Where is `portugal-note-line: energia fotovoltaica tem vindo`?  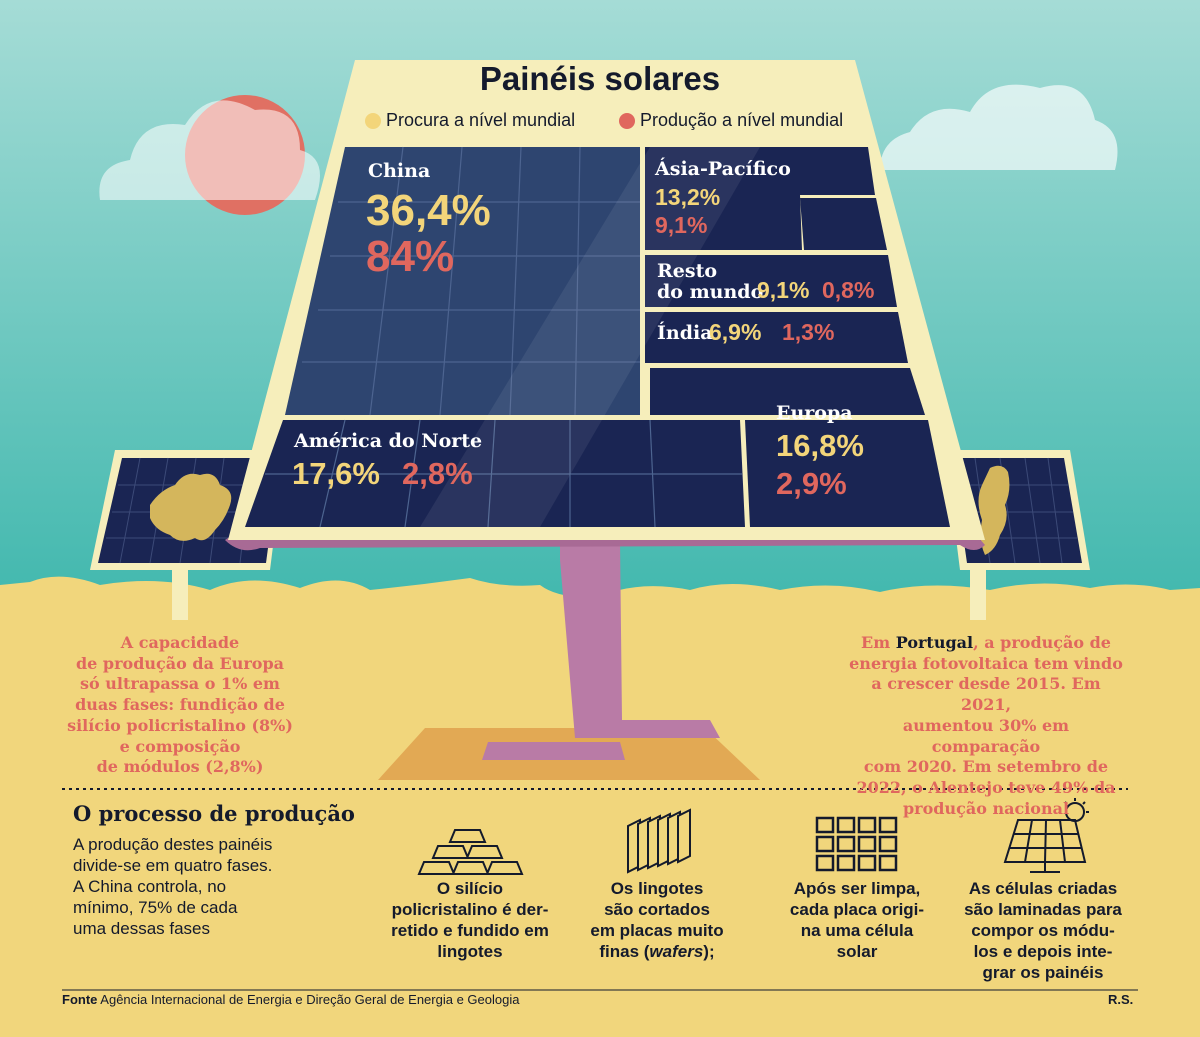
portugal-note-line: energia fotovoltaica tem vindo is located at coordinates (986, 663).